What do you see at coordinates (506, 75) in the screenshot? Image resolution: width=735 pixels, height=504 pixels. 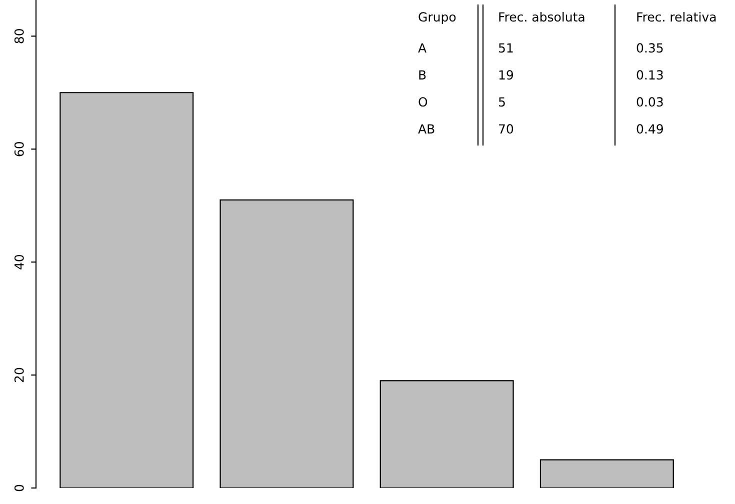 I see `annotation: 19` at bounding box center [506, 75].